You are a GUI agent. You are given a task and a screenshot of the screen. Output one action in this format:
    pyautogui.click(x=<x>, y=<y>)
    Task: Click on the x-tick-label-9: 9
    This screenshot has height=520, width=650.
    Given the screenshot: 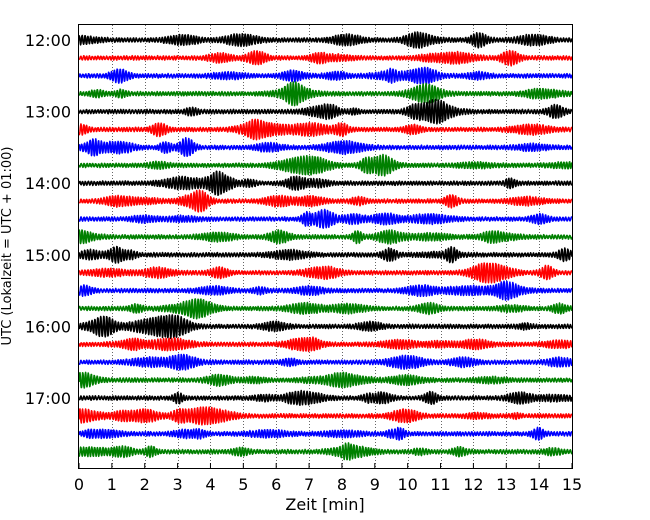 What is the action you would take?
    pyautogui.click(x=375, y=484)
    